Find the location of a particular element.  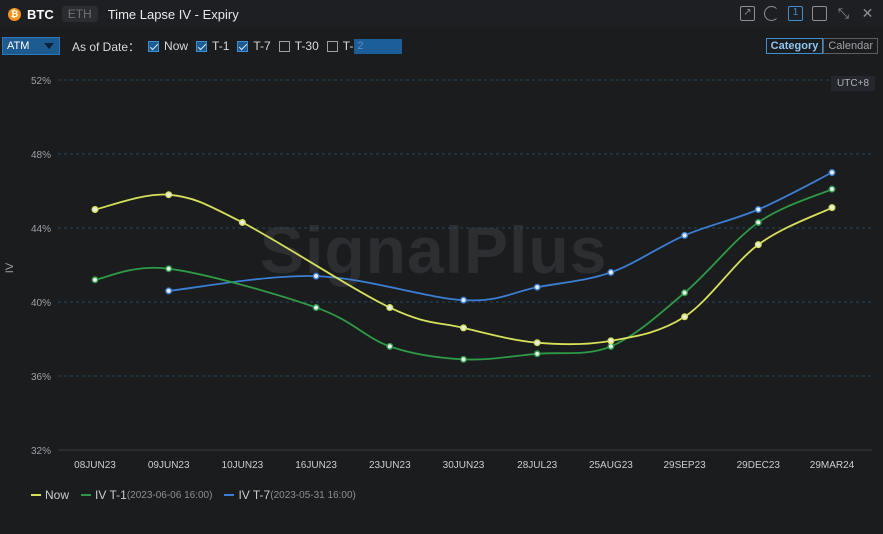

calendar-button: Calendar is located at coordinates (850, 46).